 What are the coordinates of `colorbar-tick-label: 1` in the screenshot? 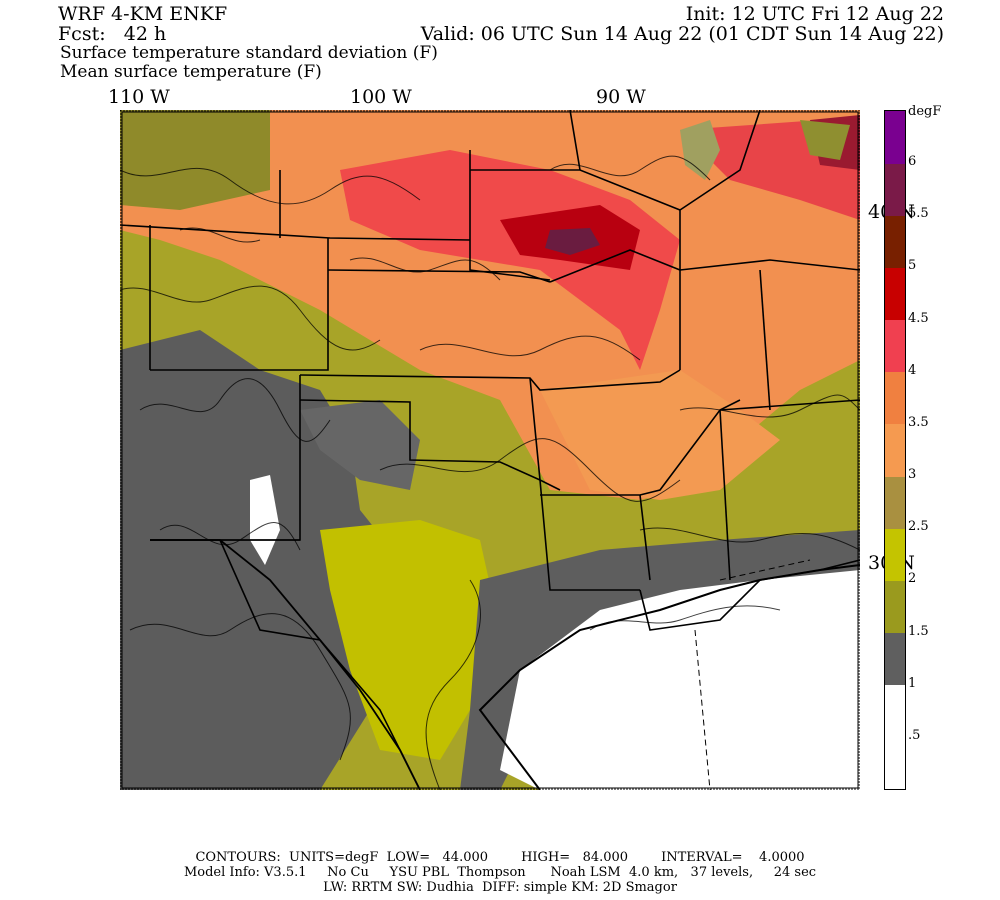 It's located at (912, 683).